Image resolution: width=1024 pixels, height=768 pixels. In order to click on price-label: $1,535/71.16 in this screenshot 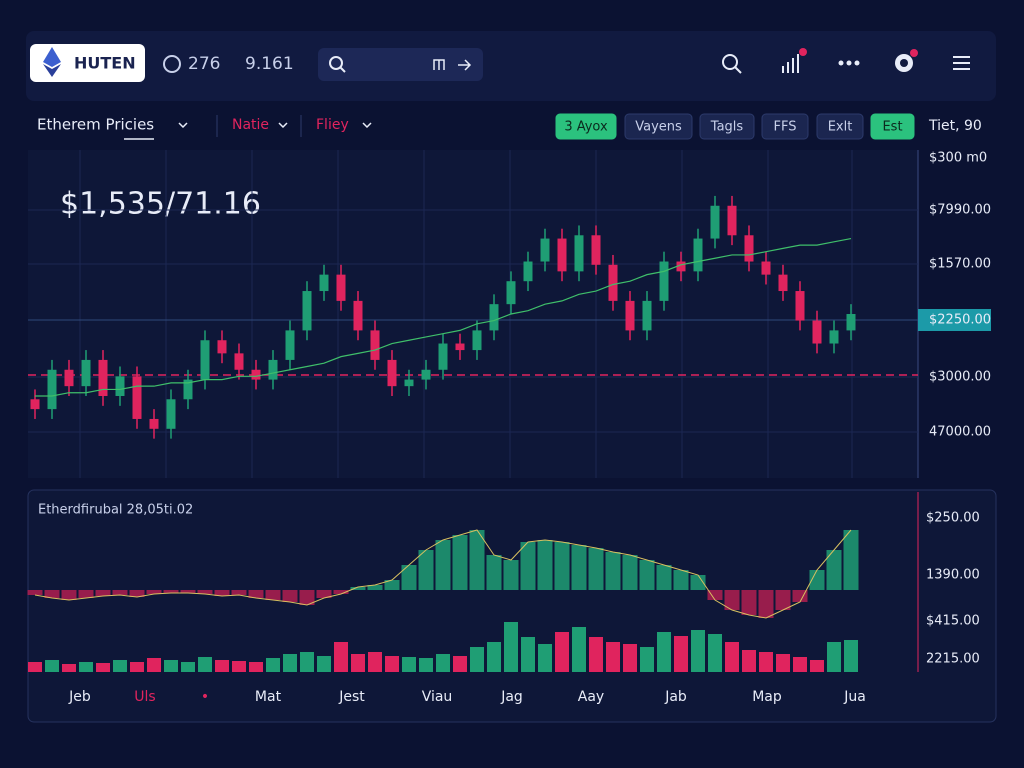, I will do `click(160, 204)`.